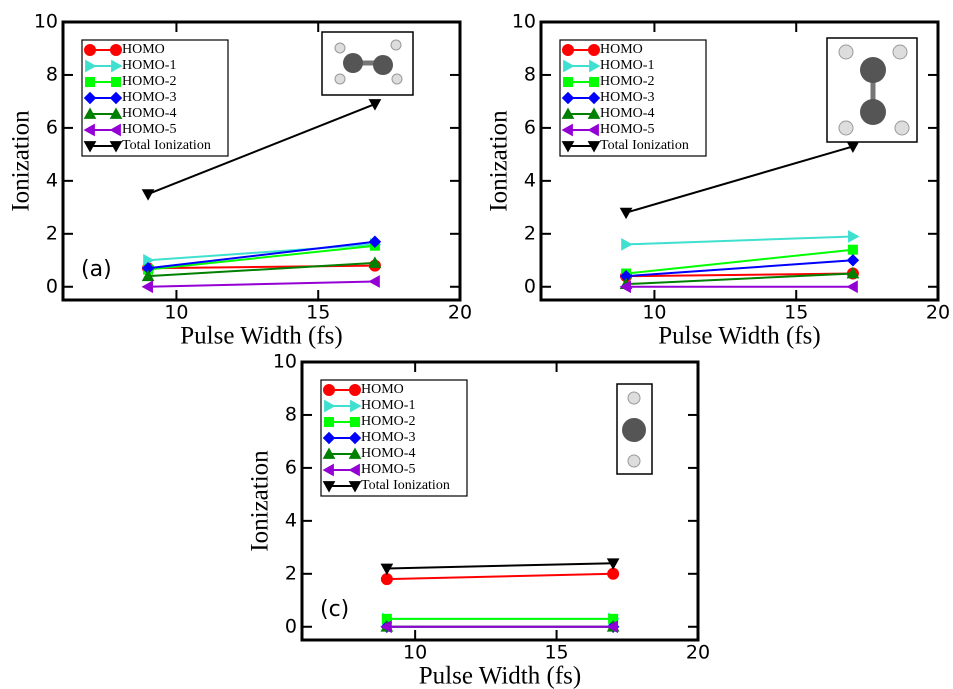 The height and width of the screenshot is (689, 953). I want to click on panel-label: (a), so click(96, 269).